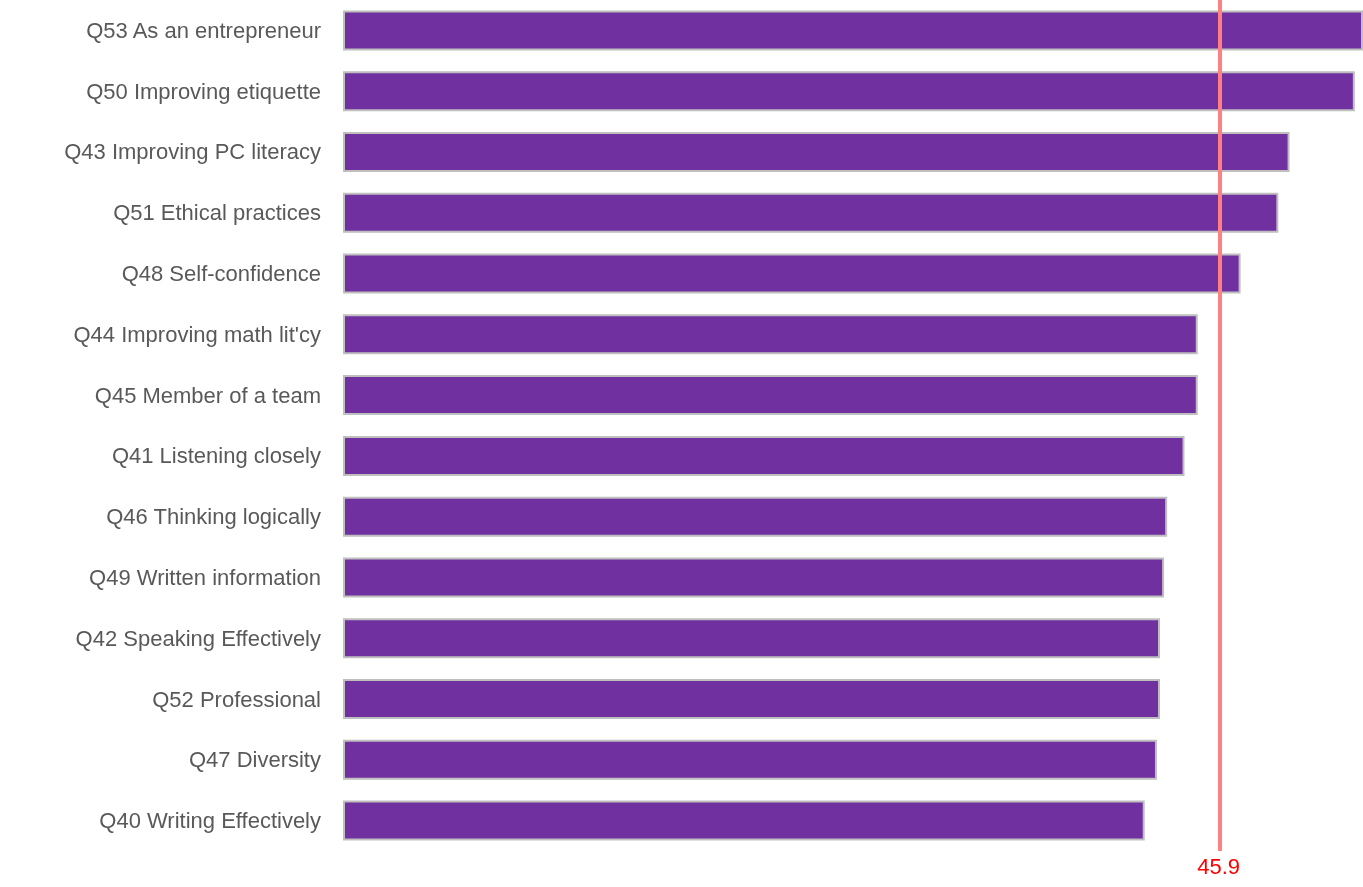 Image resolution: width=1363 pixels, height=887 pixels. Describe the element at coordinates (205, 577) in the screenshot. I see `y-tick-label: Q49 Written information` at that location.